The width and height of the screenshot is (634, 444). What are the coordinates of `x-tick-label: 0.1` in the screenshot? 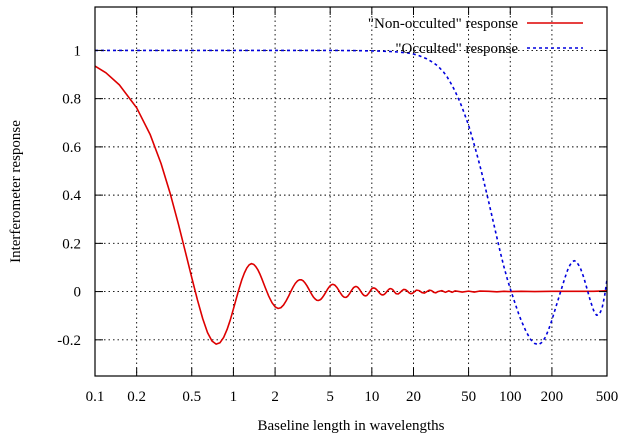 It's located at (95, 397).